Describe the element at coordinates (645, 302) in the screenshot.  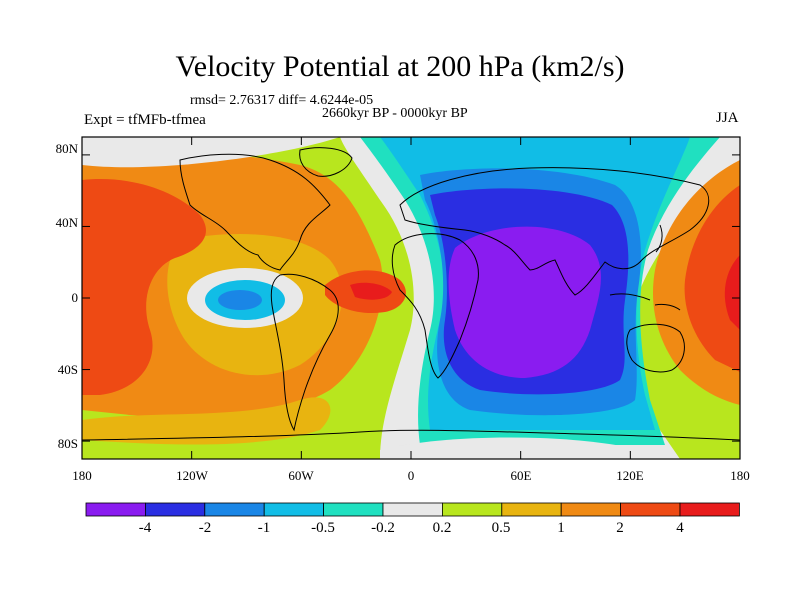
I see `coast-indonesia` at that location.